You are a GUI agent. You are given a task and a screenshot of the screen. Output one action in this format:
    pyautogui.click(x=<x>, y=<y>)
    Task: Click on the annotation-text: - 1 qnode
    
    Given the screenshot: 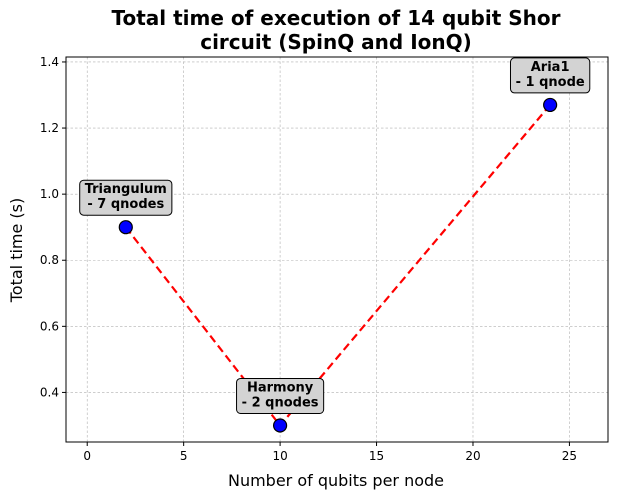 What is the action you would take?
    pyautogui.click(x=550, y=82)
    